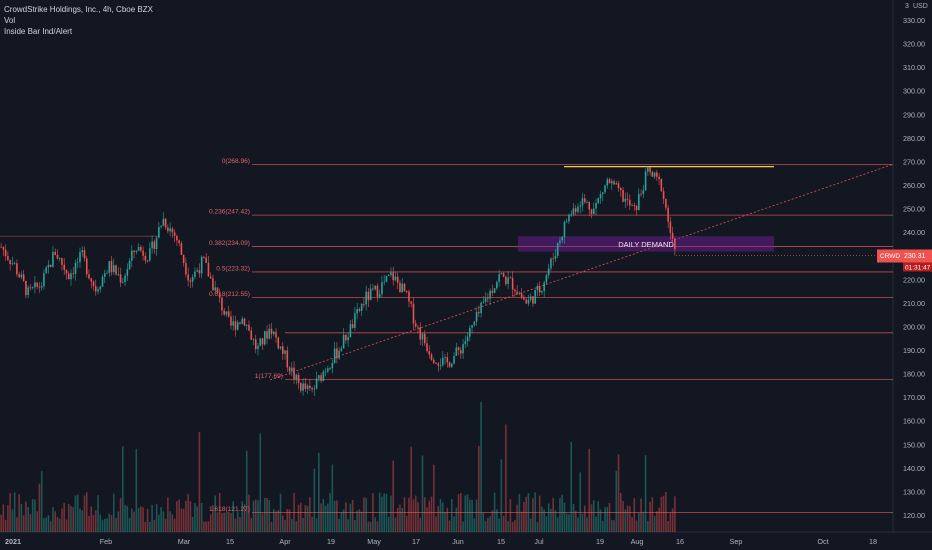  What do you see at coordinates (914, 279) in the screenshot?
I see `price-tick-label: 220.00` at bounding box center [914, 279].